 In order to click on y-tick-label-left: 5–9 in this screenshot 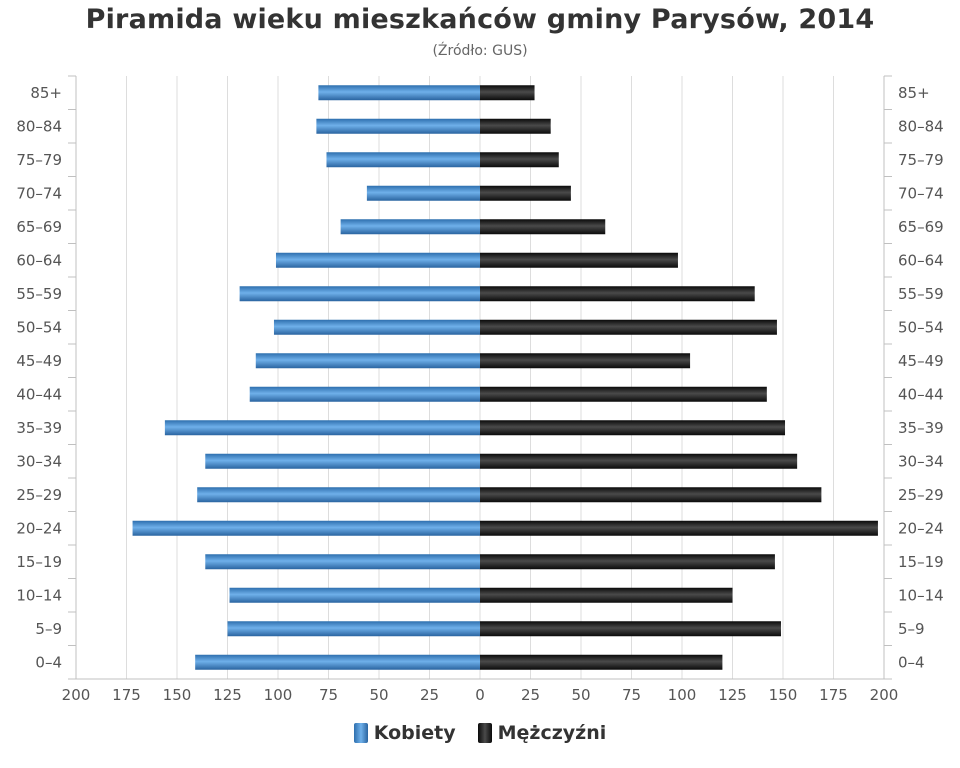, I will do `click(48, 629)`.